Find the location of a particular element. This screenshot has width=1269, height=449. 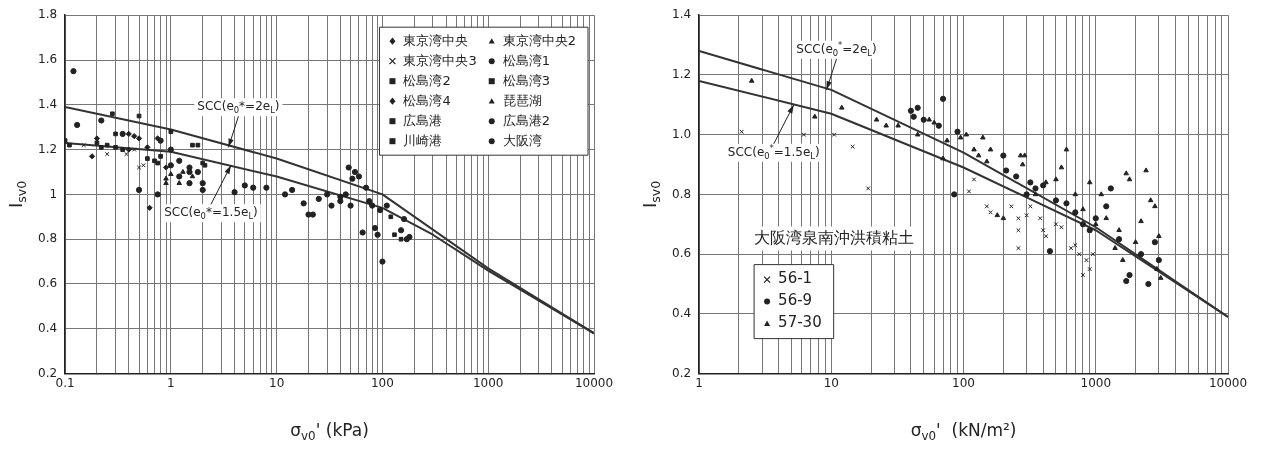

legend-label: 56-1 is located at coordinates (795, 278).